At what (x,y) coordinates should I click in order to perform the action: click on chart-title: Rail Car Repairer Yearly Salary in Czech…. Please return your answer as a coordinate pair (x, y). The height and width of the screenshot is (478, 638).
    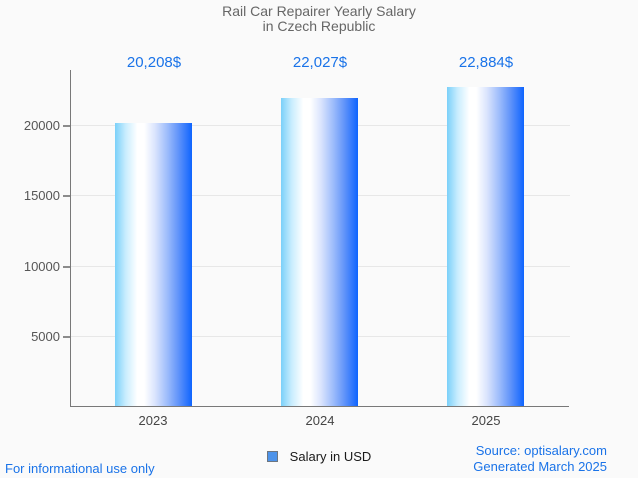
    Looking at the image, I should click on (319, 19).